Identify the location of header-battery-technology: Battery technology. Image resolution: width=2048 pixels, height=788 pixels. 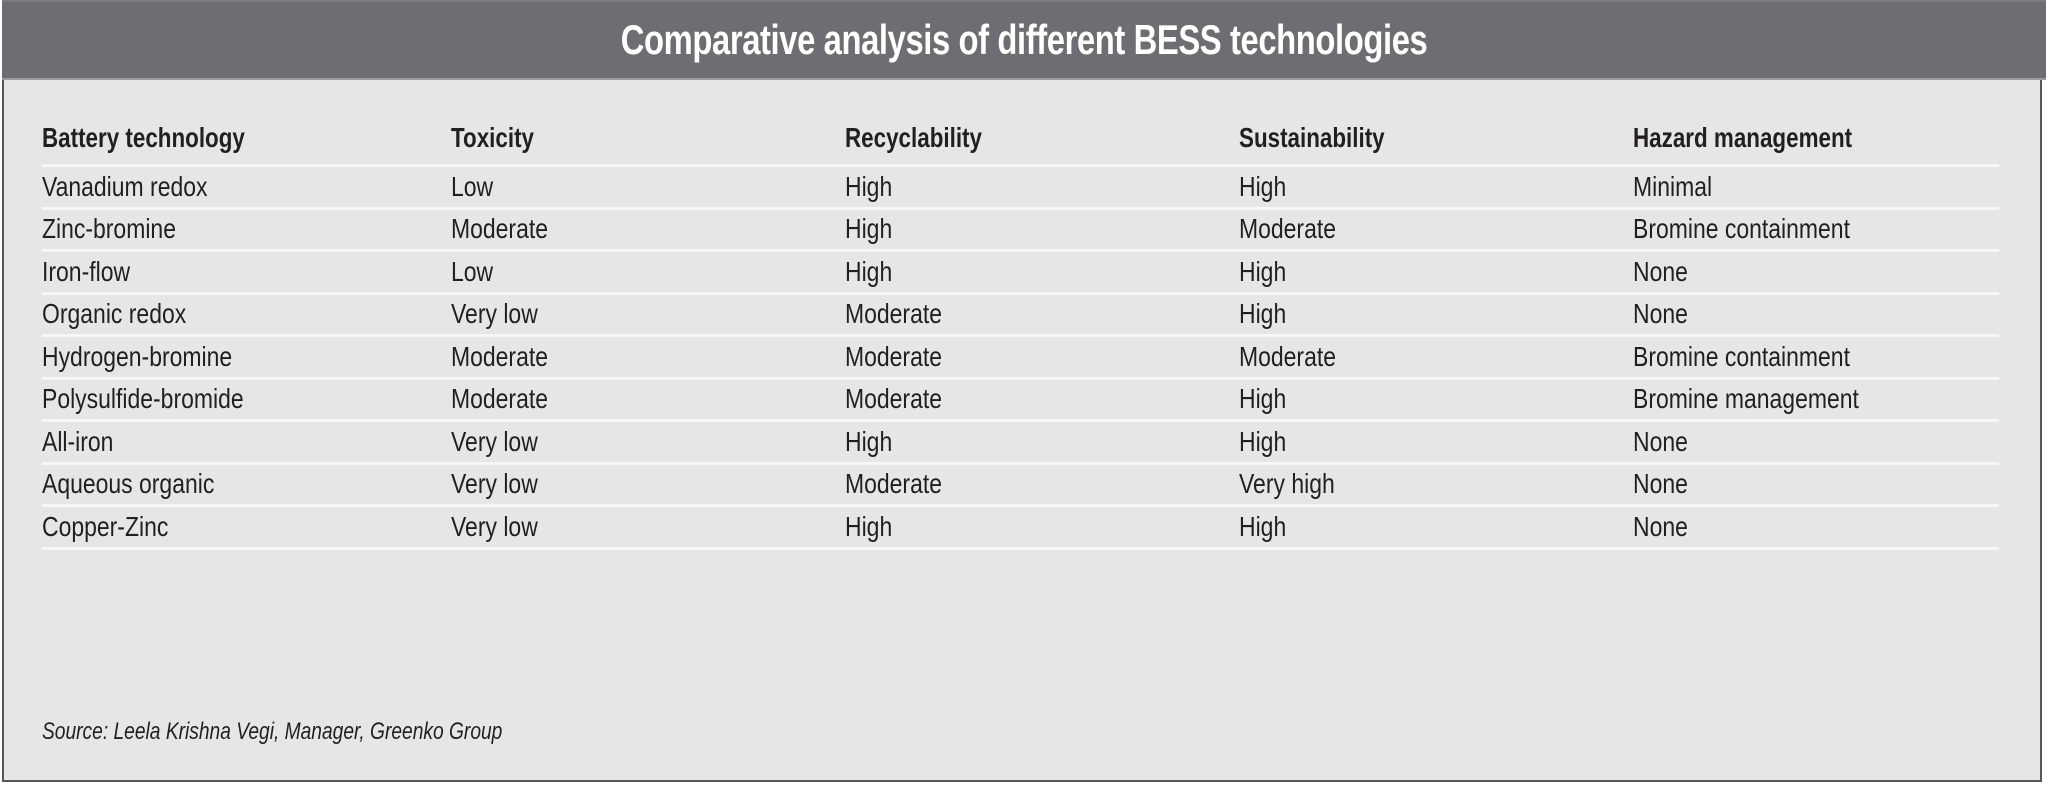
(143, 137).